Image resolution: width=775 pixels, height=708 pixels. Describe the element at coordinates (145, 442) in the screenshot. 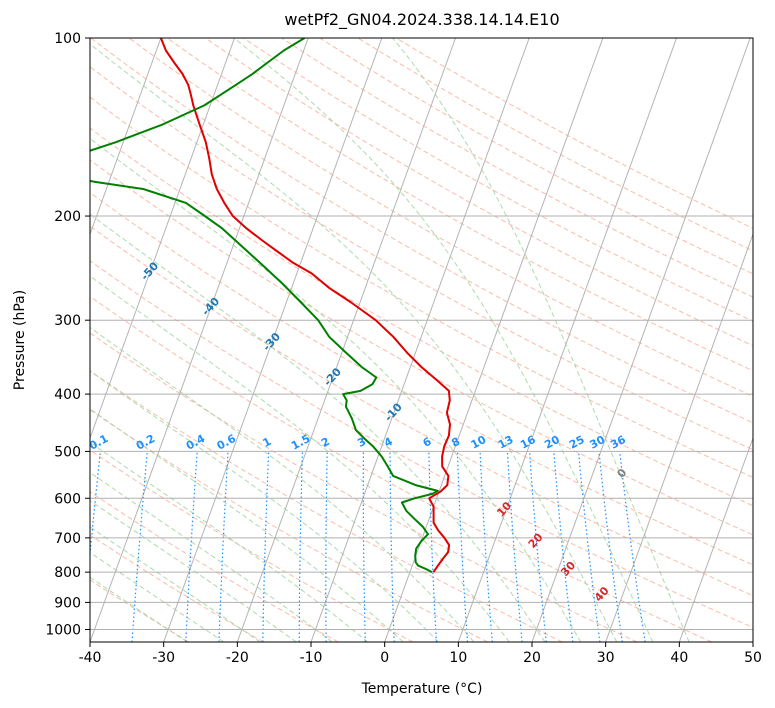

I see `mixing-ratio-label: 0.2` at that location.